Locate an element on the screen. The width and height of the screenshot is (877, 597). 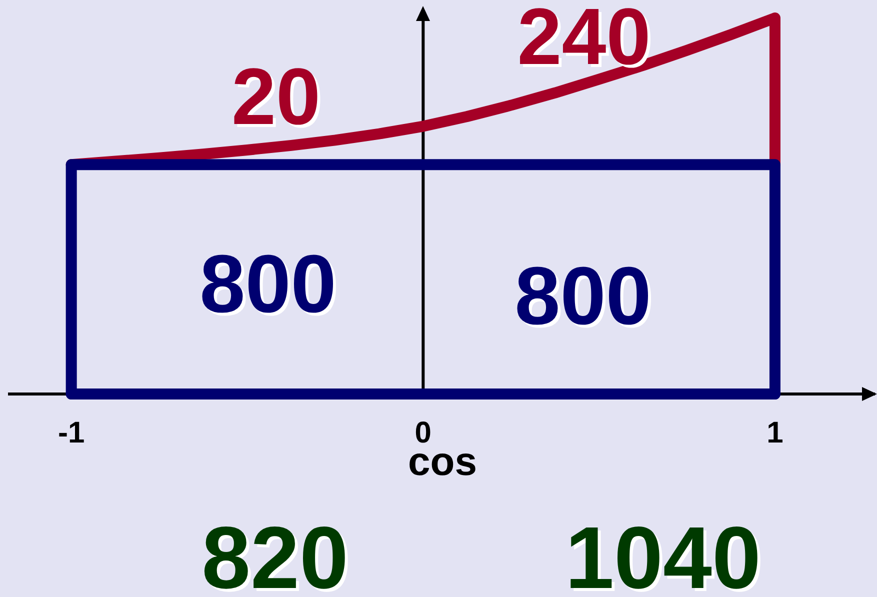
text: 820 is located at coordinates (275, 552).